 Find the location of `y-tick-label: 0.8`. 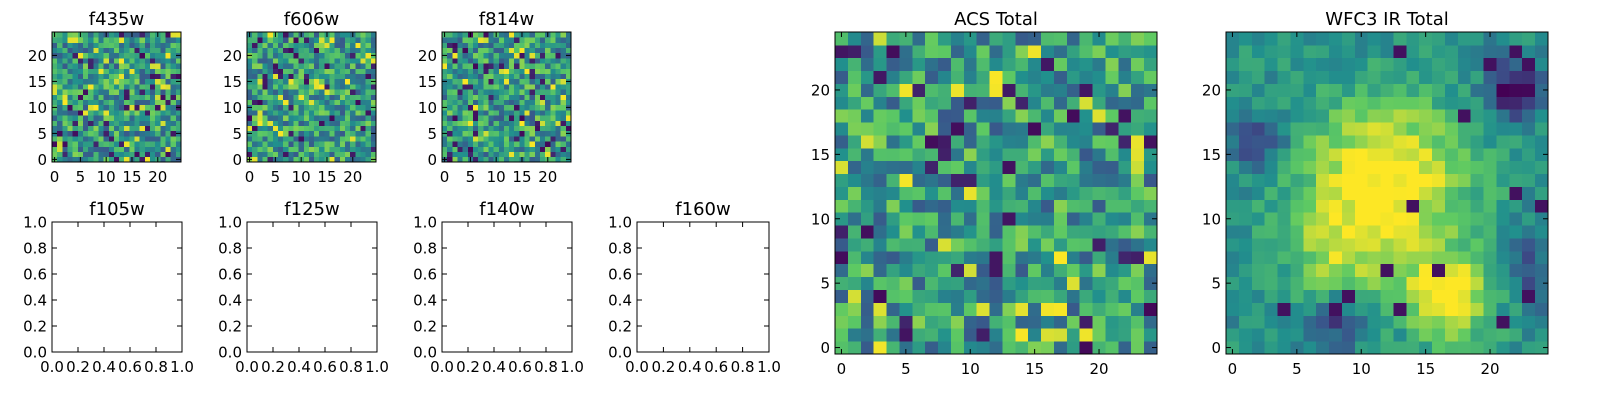

y-tick-label: 0.8 is located at coordinates (230, 249).